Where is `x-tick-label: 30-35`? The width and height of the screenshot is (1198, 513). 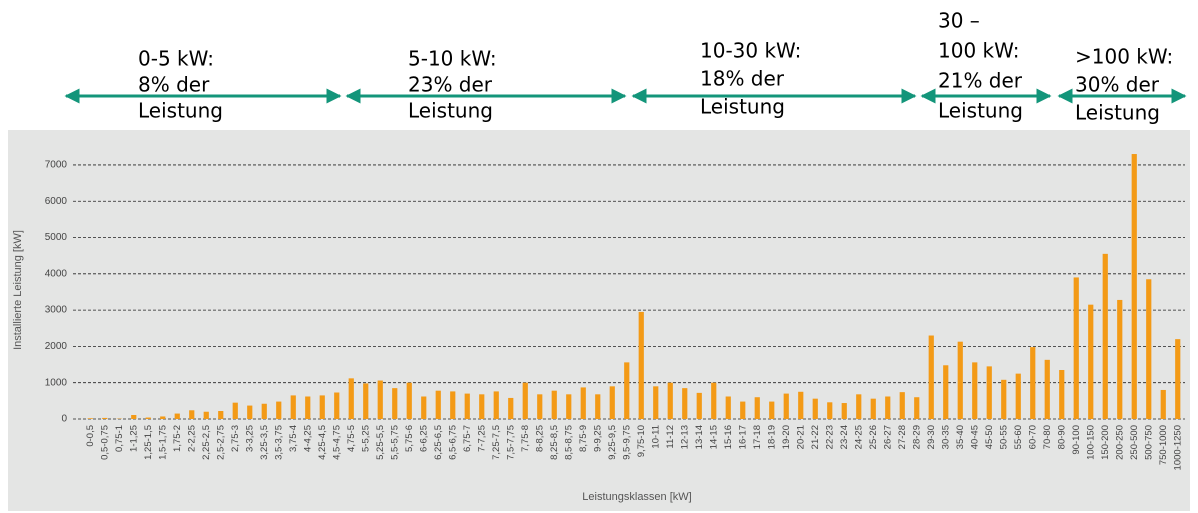 x-tick-label: 30-35 is located at coordinates (945, 437).